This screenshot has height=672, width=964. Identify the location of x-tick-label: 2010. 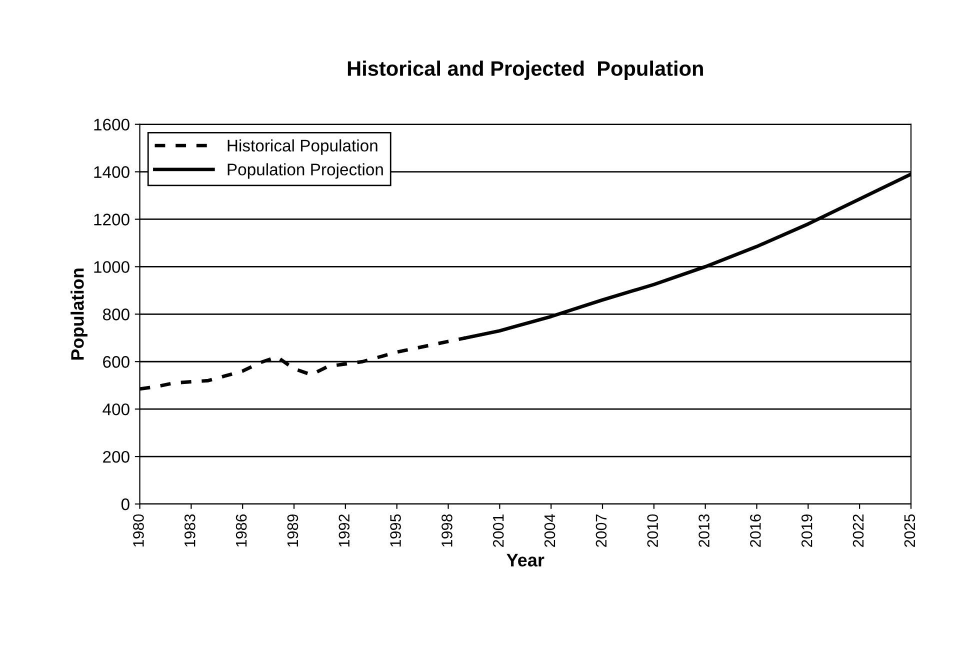
(652, 530).